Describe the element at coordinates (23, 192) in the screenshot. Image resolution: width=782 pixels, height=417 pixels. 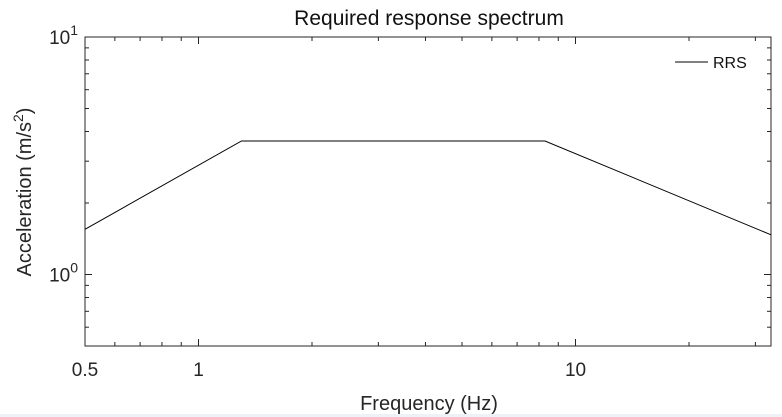
I see `y-axis-label: Acceleration (m/s2)` at that location.